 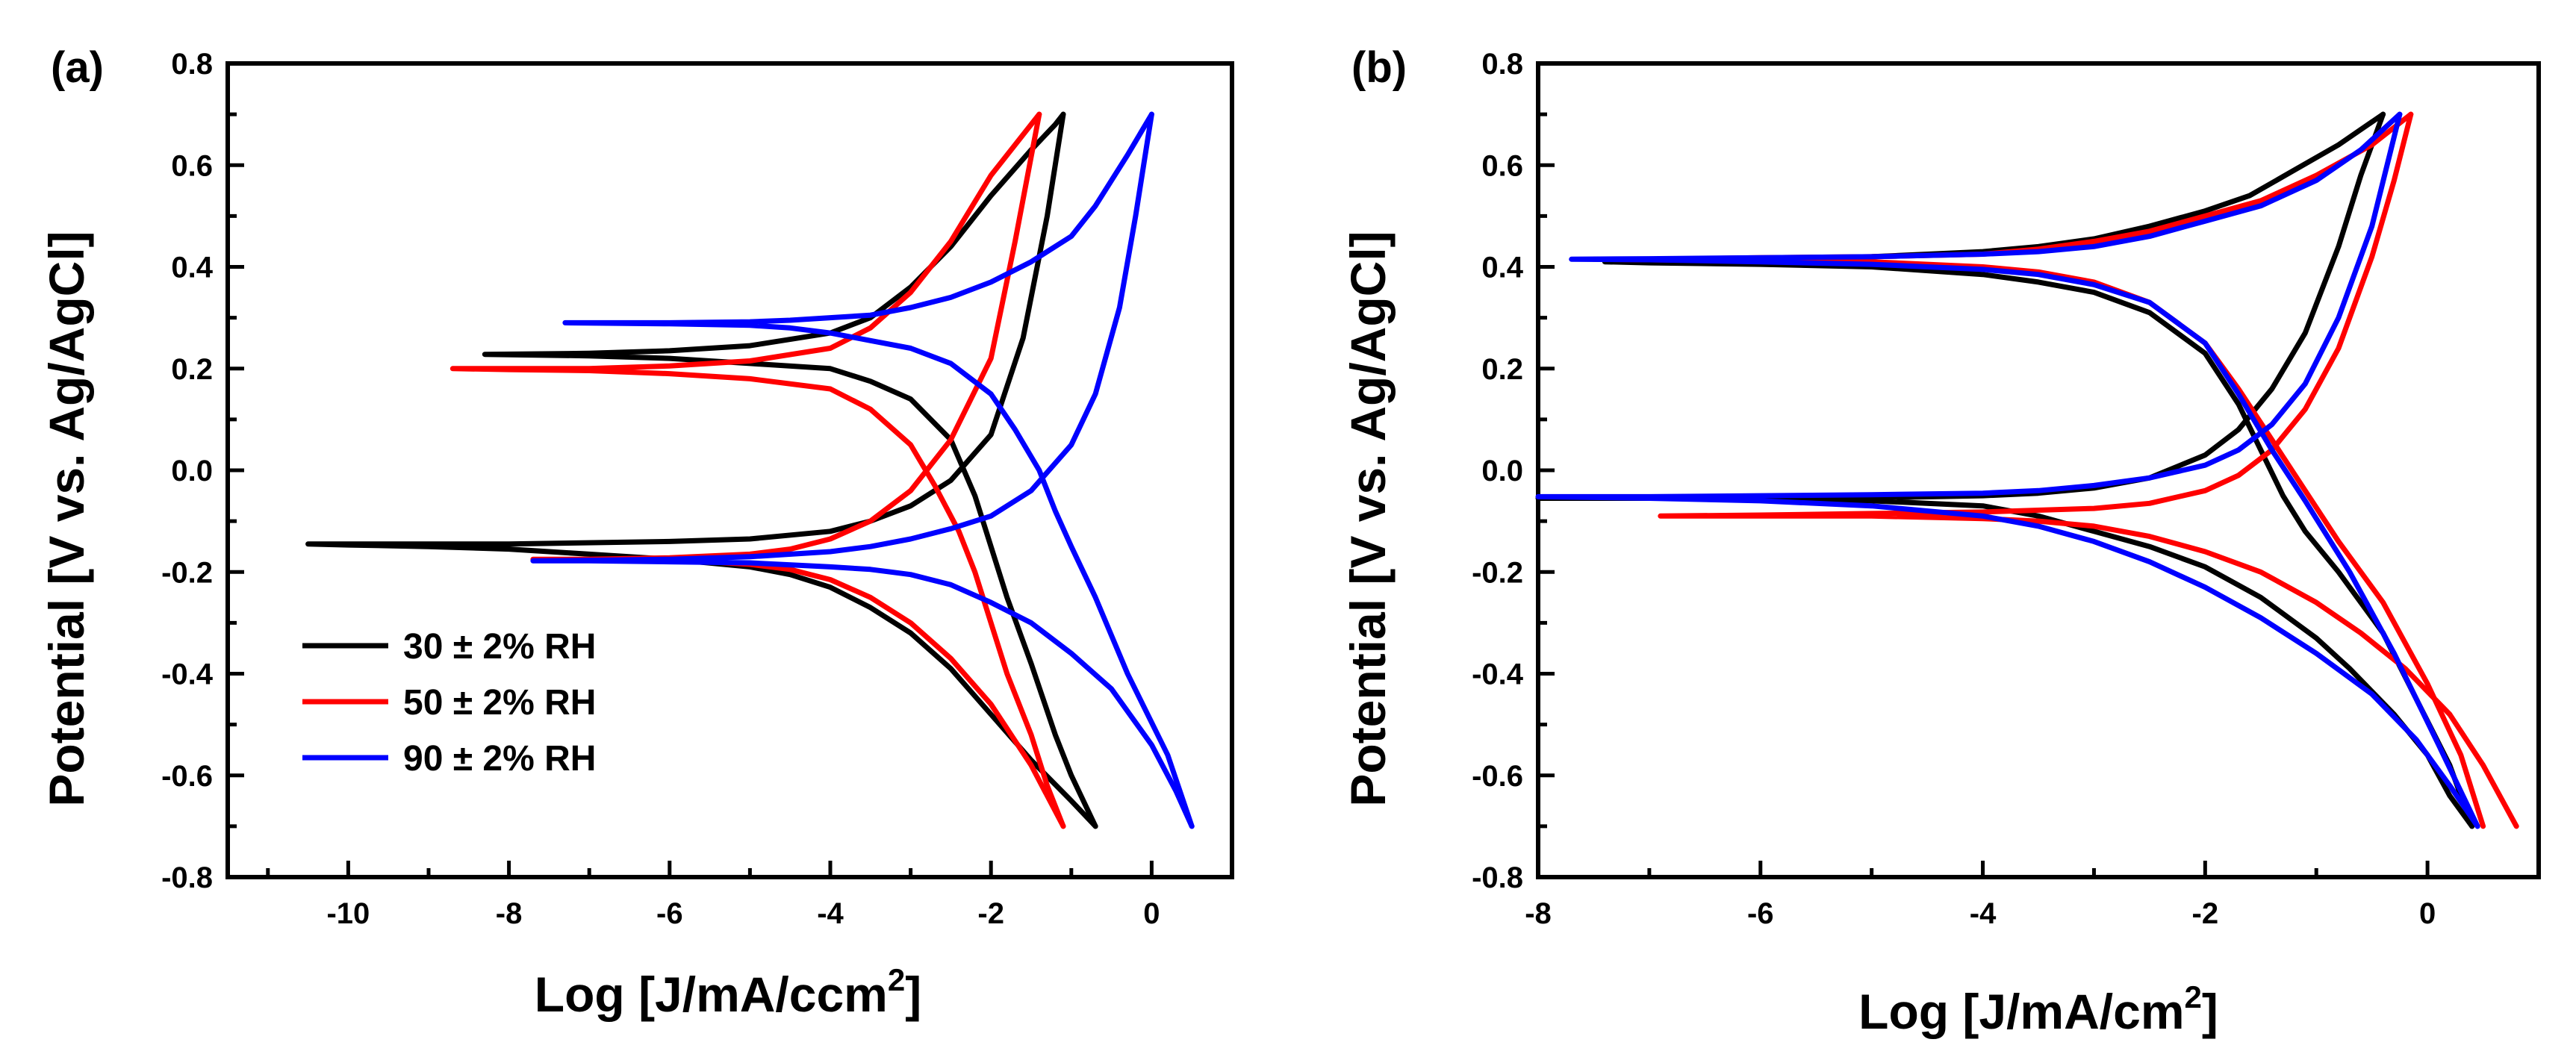 I want to click on panel-b-x-tick-label: -2, so click(x=2205, y=913).